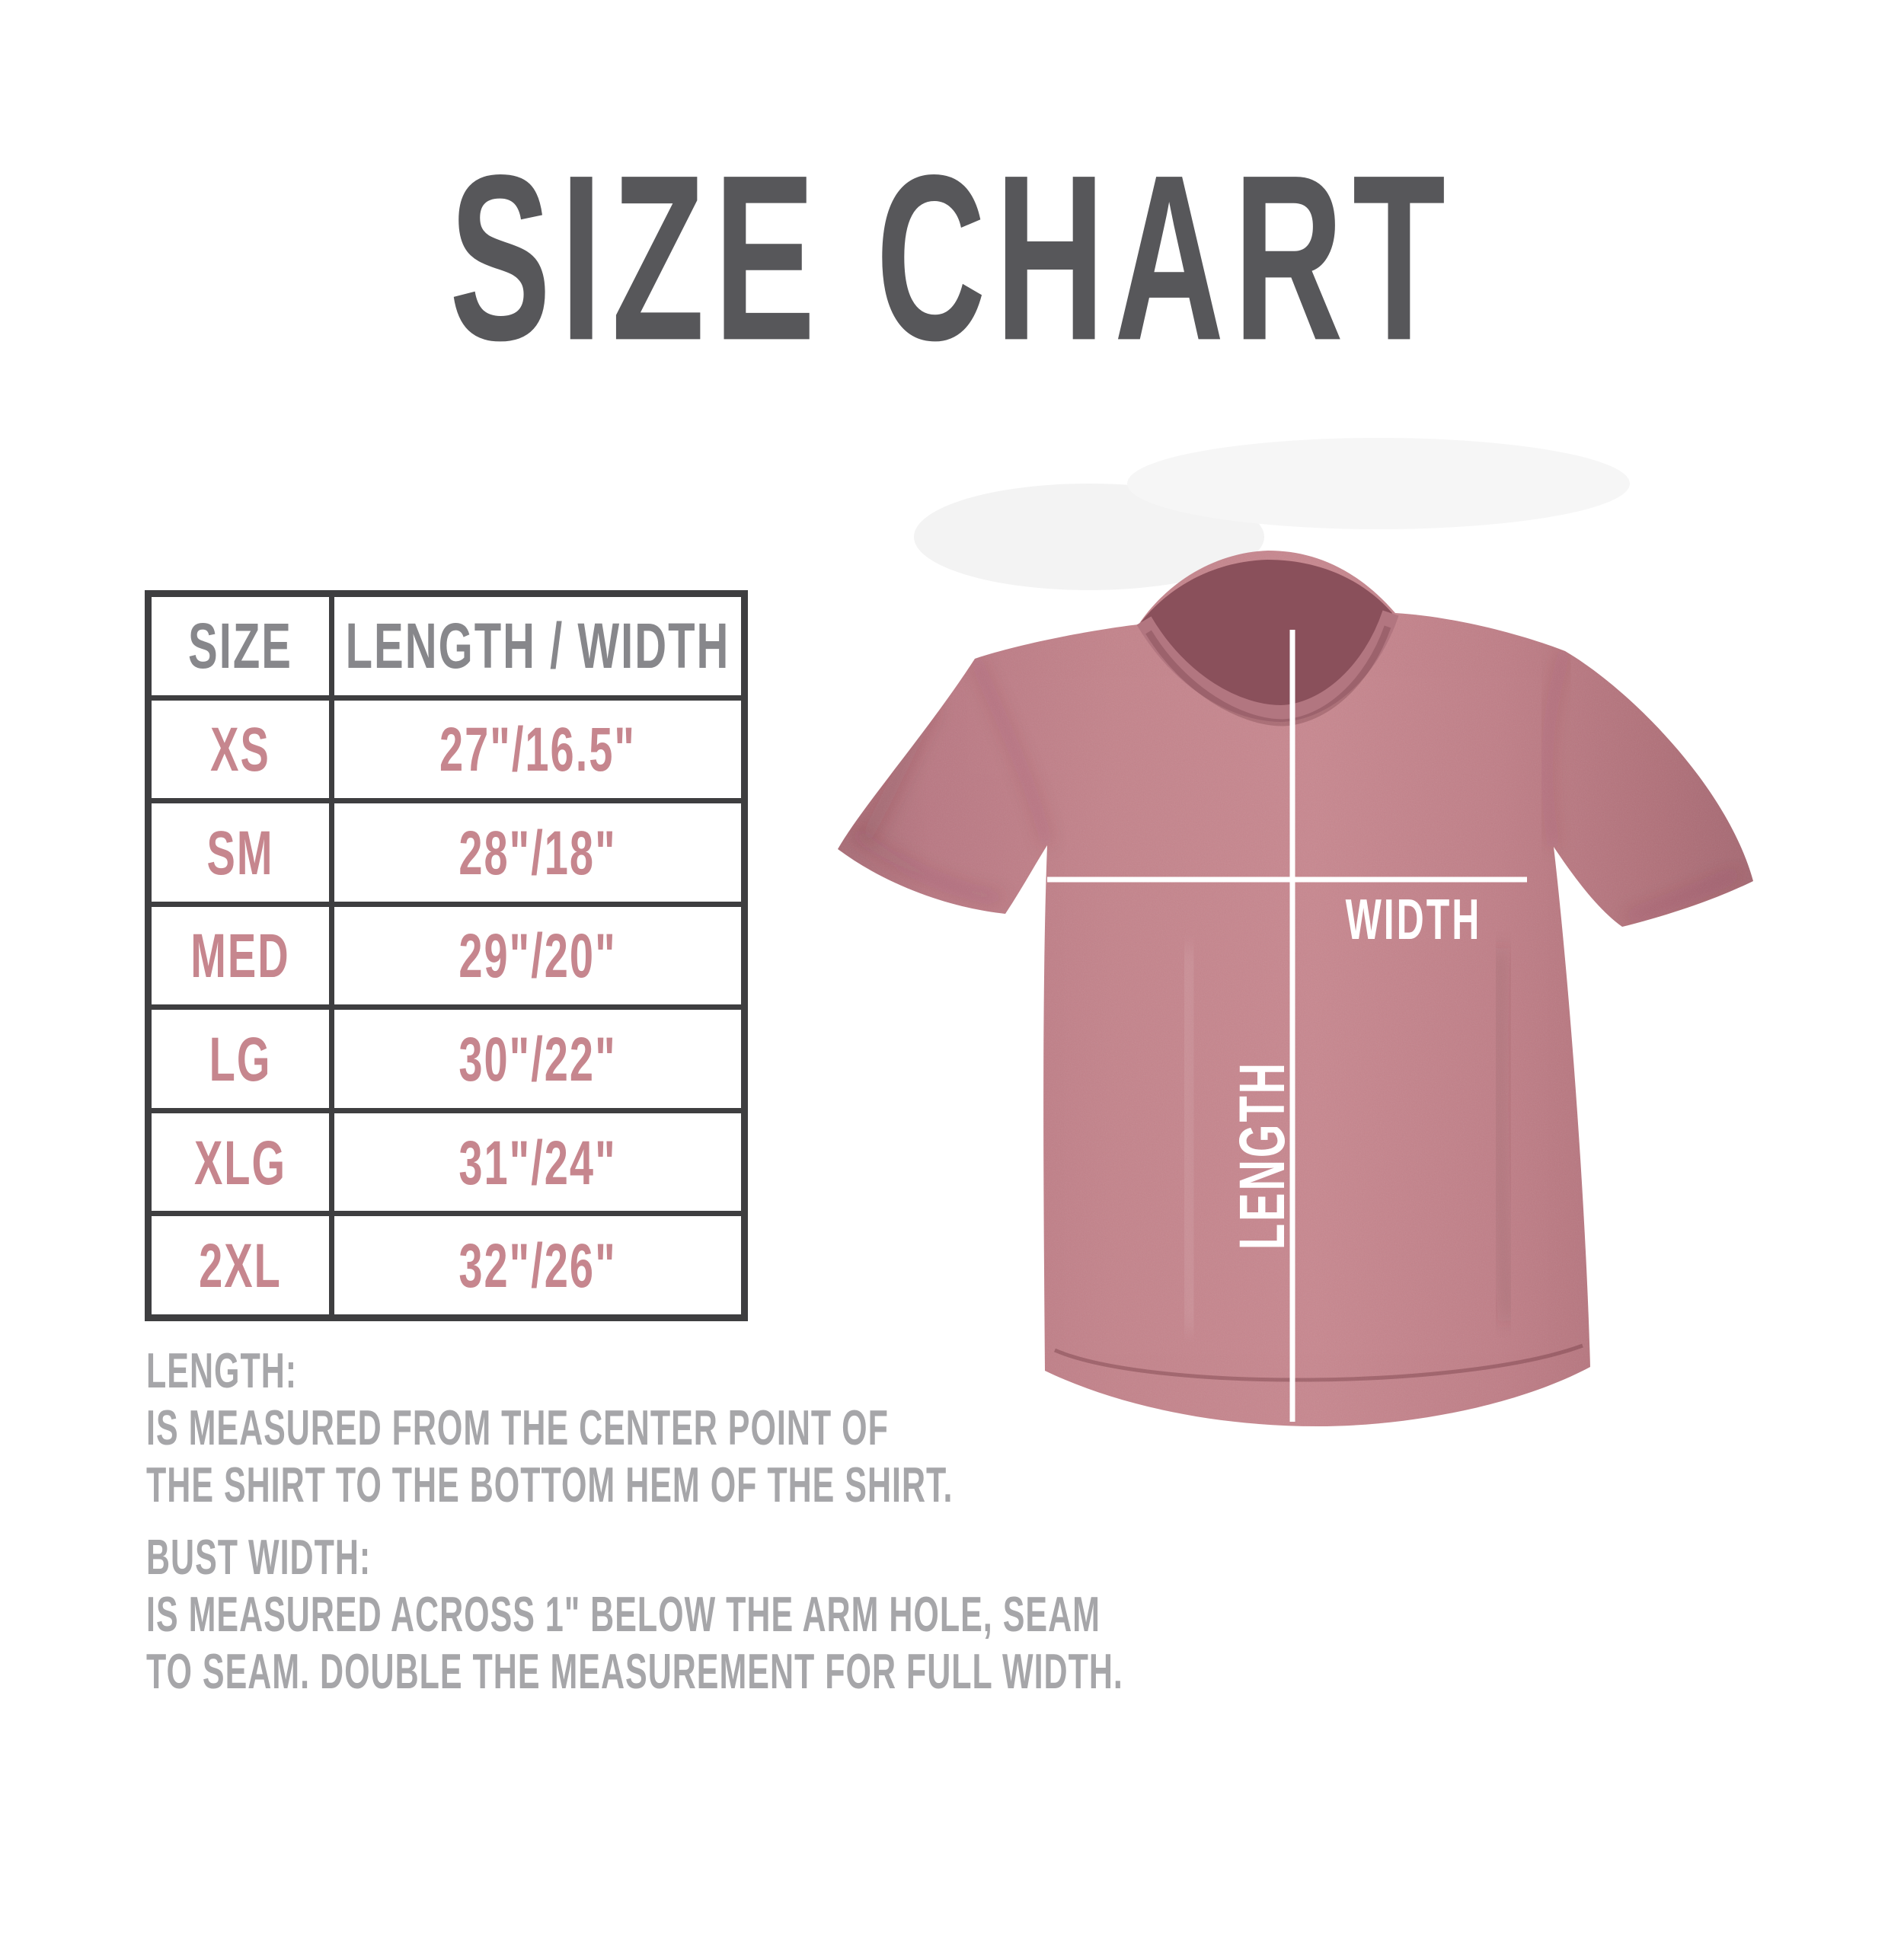  I want to click on page-title-text: SIZE CHART, so click(952, 258).